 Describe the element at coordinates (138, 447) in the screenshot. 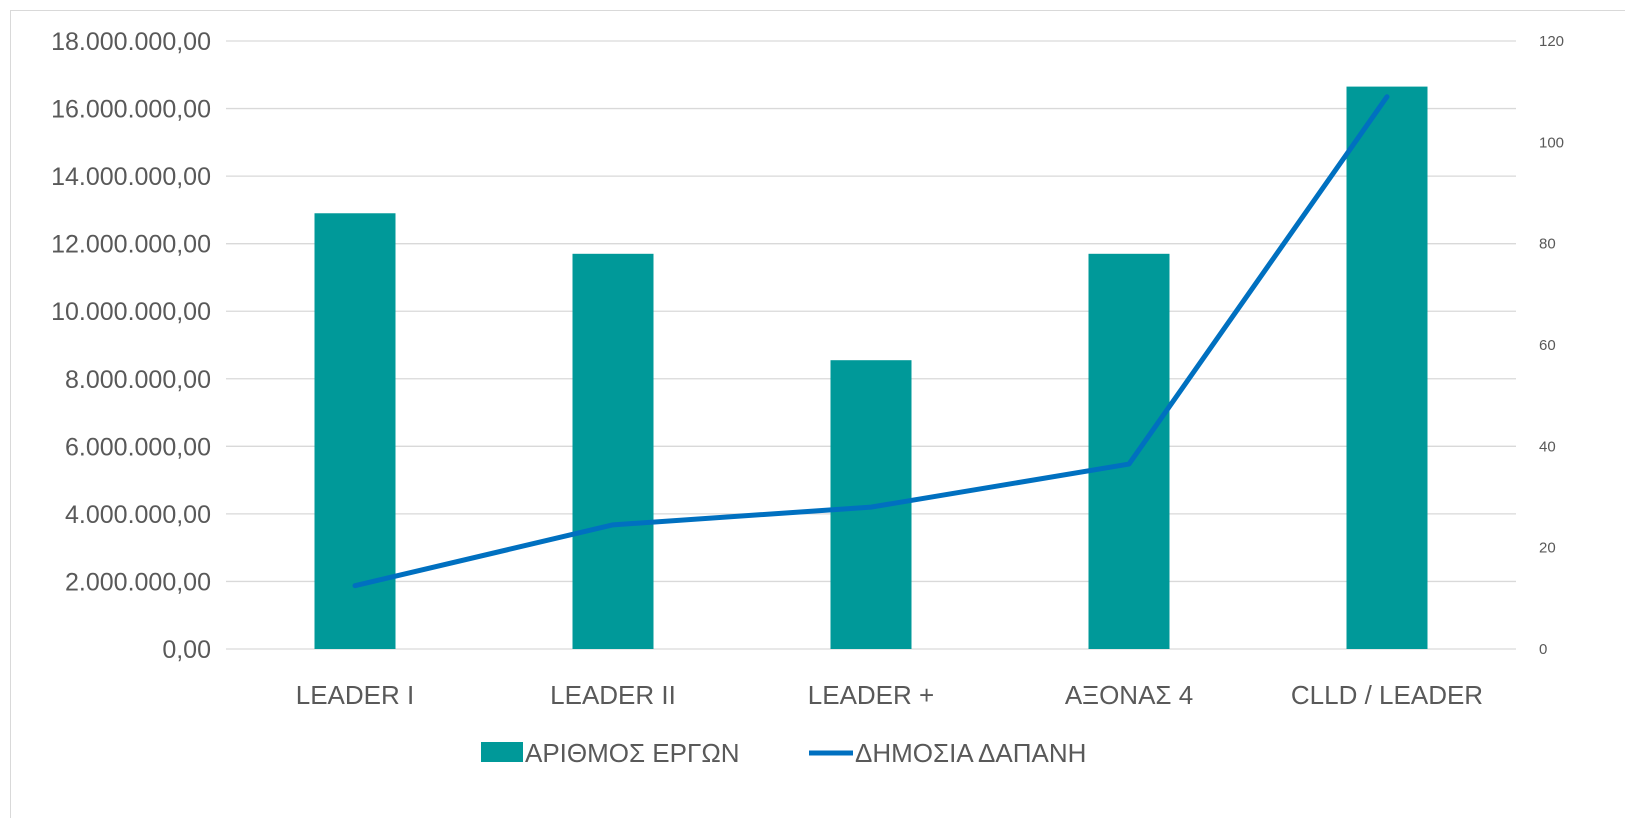

I see `left-tick-label: 6.000.000,00` at that location.